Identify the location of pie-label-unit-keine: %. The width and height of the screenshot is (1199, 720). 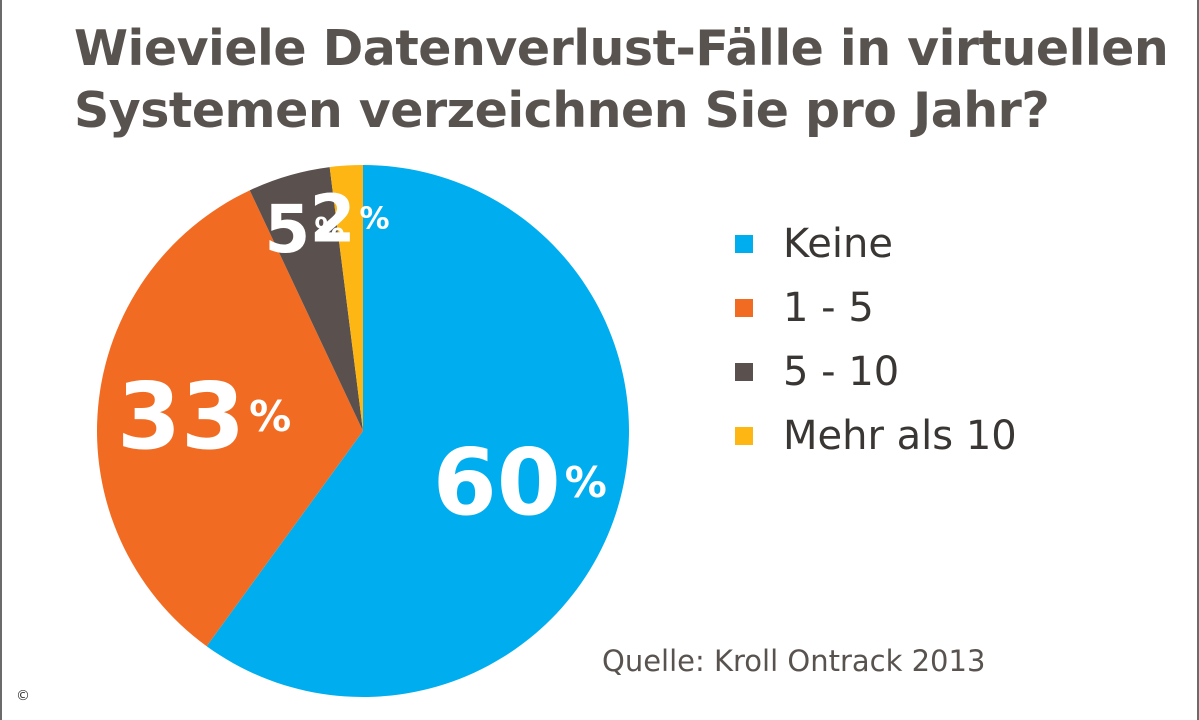
(586, 482).